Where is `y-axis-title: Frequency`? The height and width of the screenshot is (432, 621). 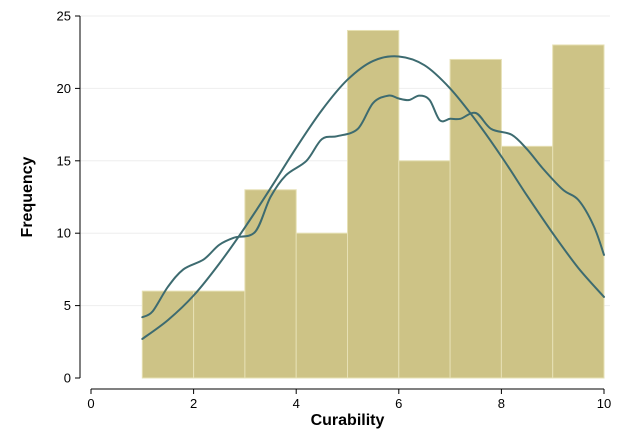 y-axis-title: Frequency is located at coordinates (27, 196).